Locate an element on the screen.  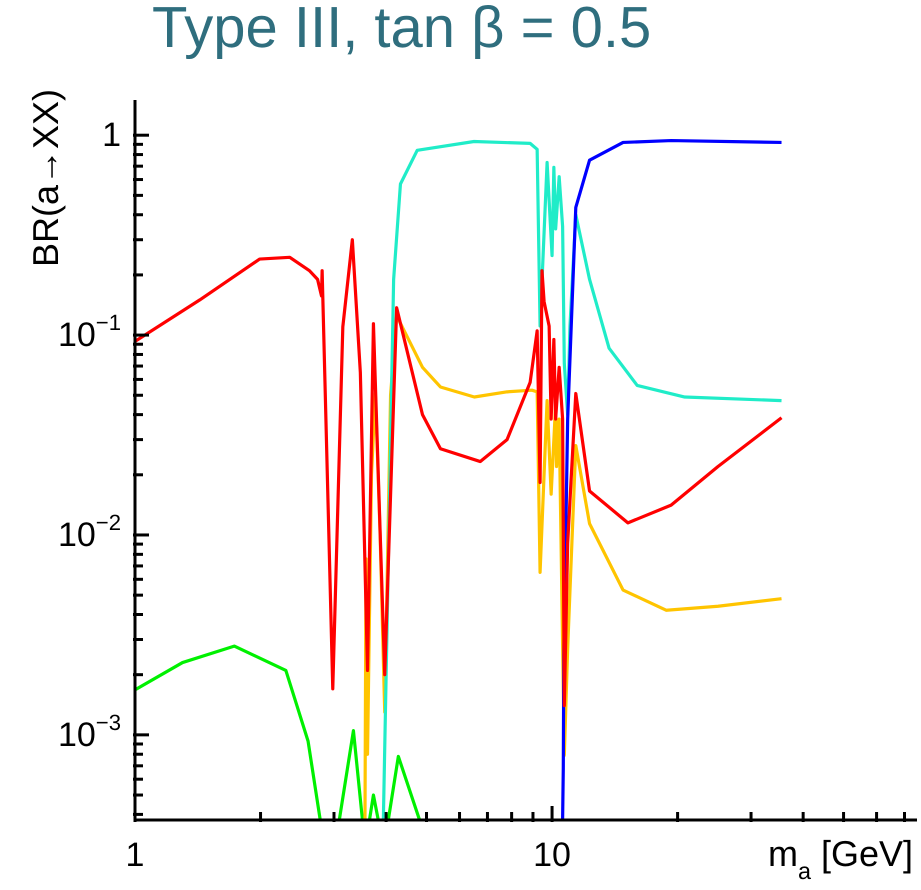
y-tick-label: 10$^{−1}$ is located at coordinates (89, 332).